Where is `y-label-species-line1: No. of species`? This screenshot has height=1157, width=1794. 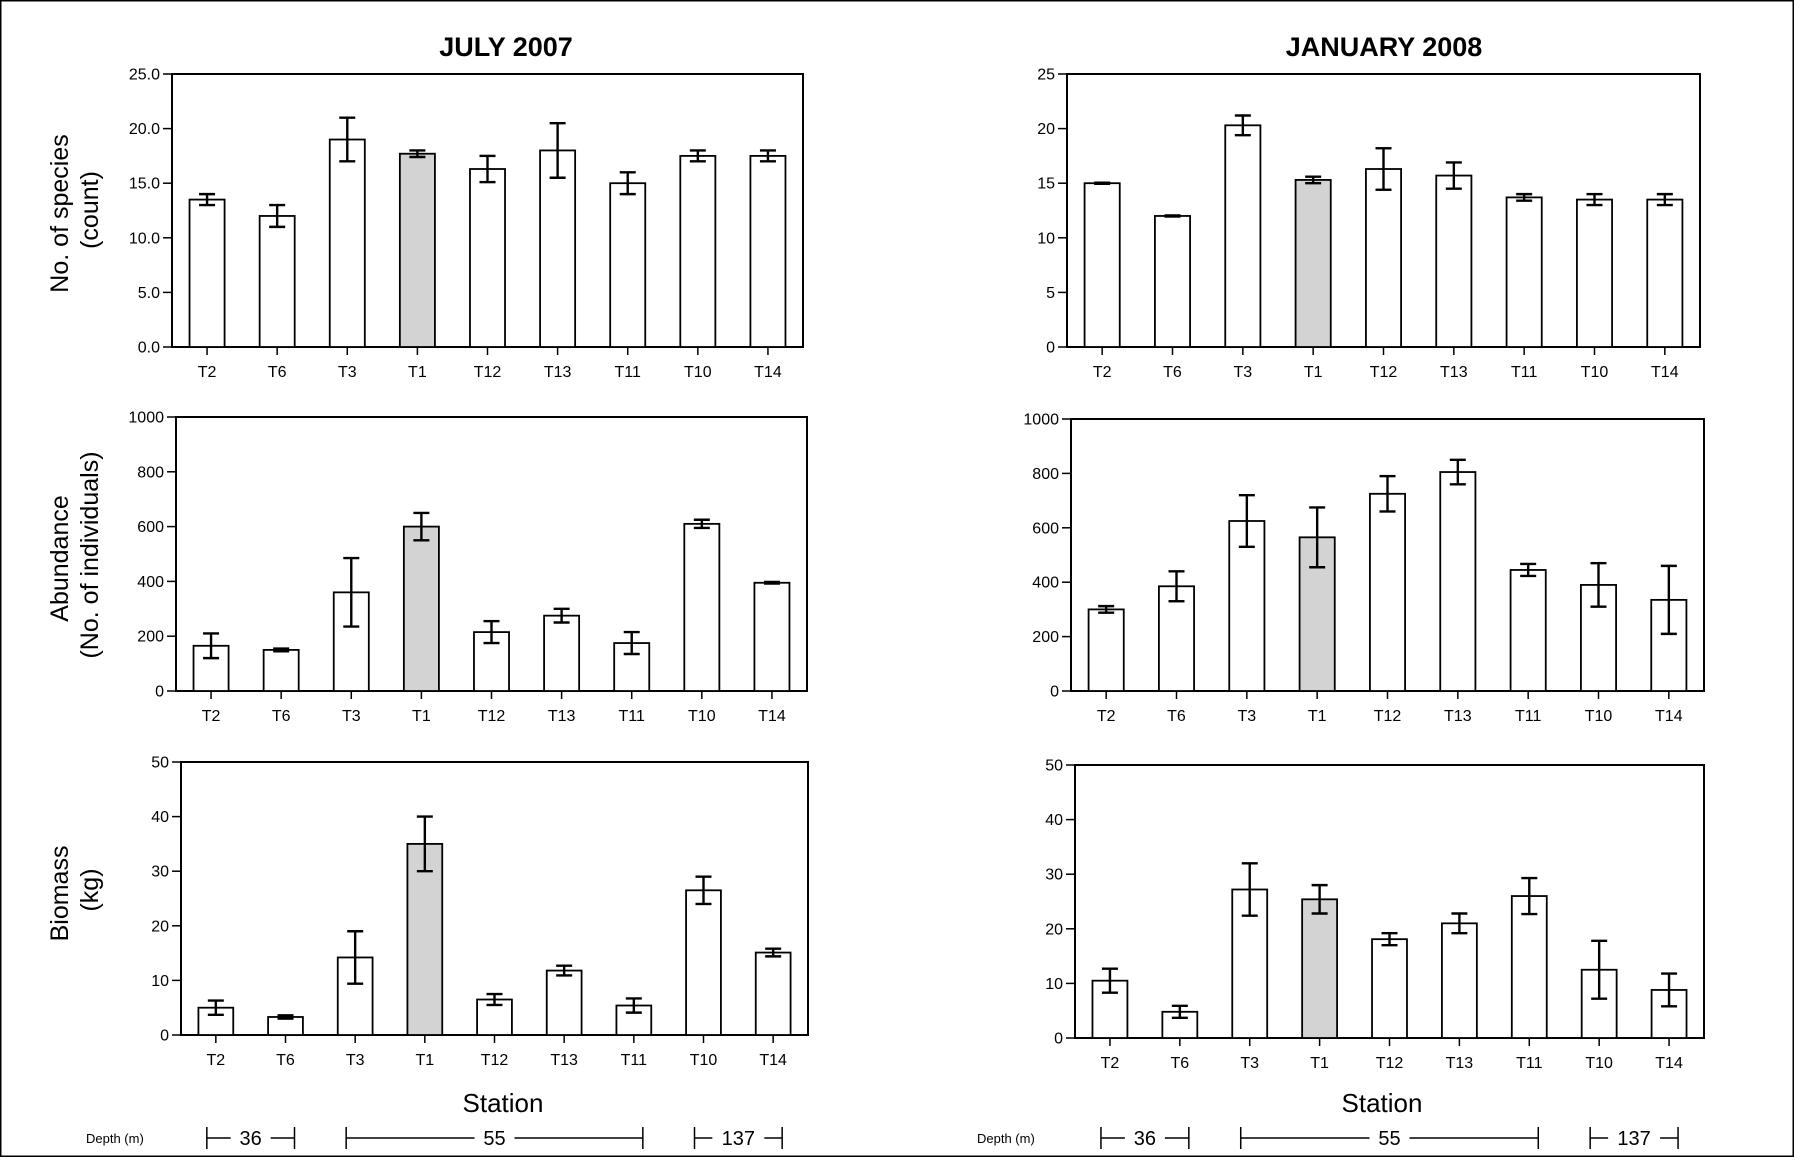 y-label-species-line1: No. of species is located at coordinates (60, 213).